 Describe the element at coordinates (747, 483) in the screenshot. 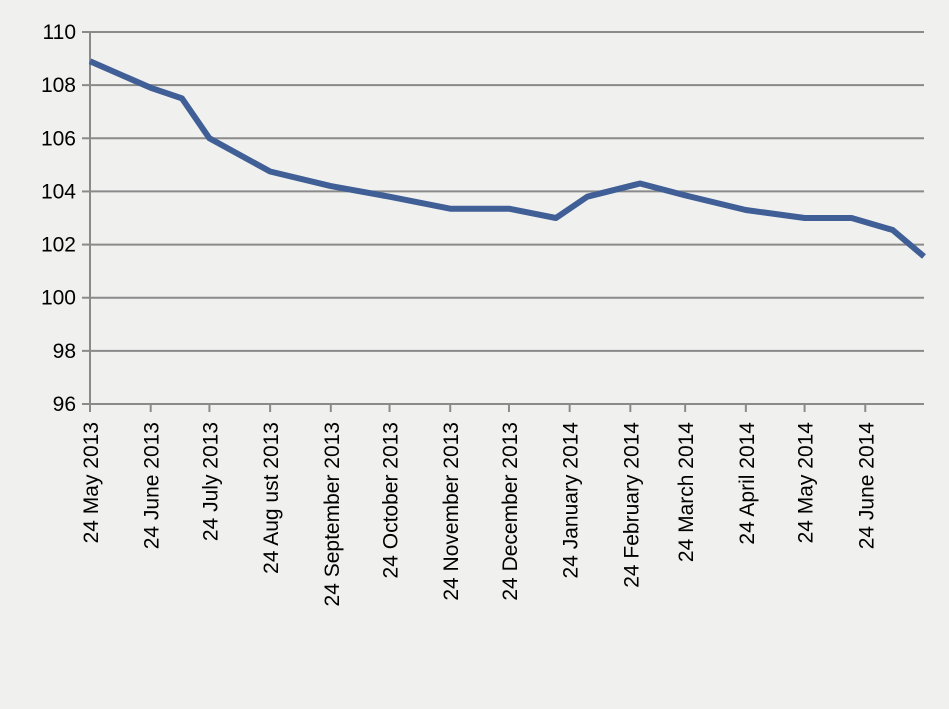

I see `x-tick-label: 24 April 2014` at that location.